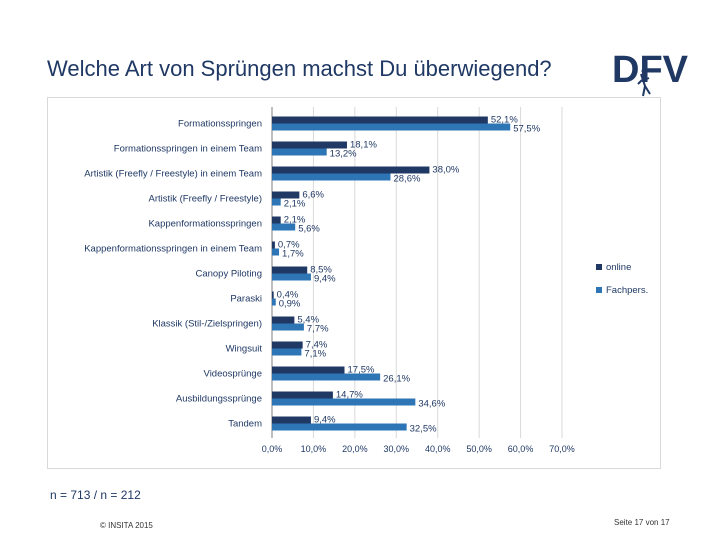 This screenshot has height=540, width=720. Describe the element at coordinates (245, 424) in the screenshot. I see `category-label: Tandem` at that location.